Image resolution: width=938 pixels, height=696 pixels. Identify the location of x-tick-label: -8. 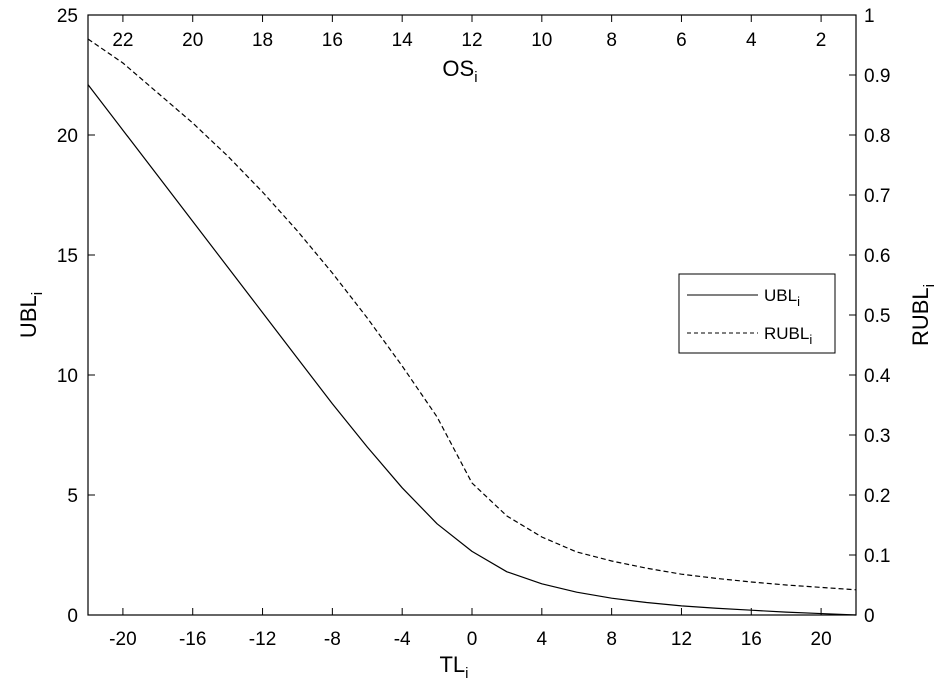
(332, 639).